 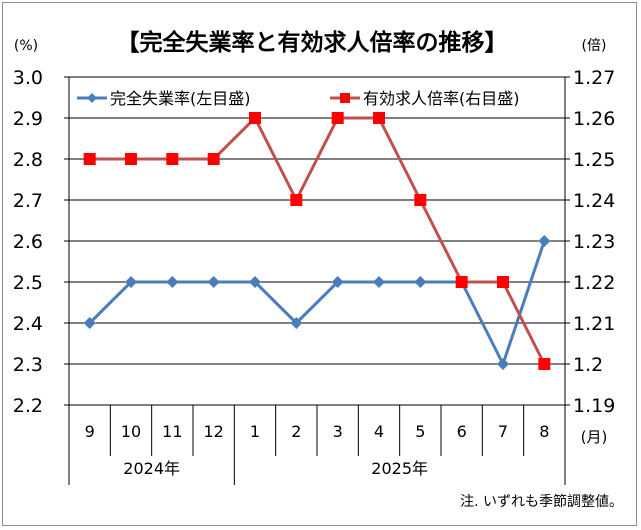 I want to click on year-label: 2024年, so click(x=151, y=468).